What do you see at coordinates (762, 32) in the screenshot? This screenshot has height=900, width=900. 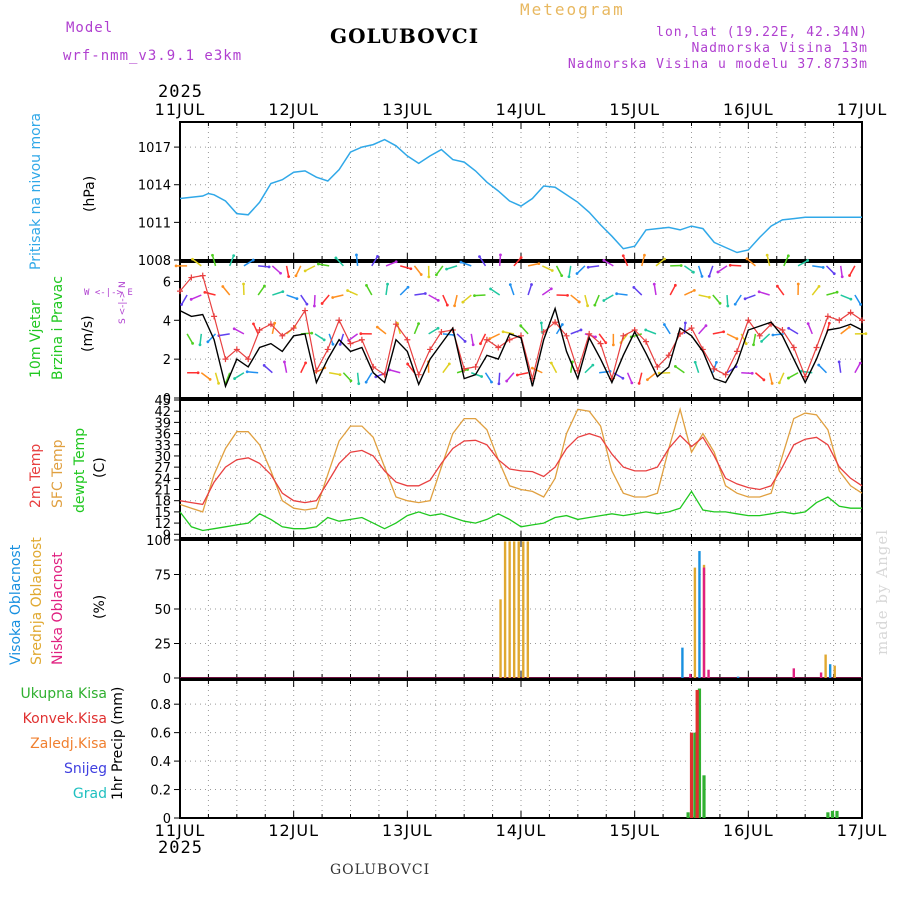 I see `lonlat-text: lon,lat (19.22E, 42.34N)` at bounding box center [762, 32].